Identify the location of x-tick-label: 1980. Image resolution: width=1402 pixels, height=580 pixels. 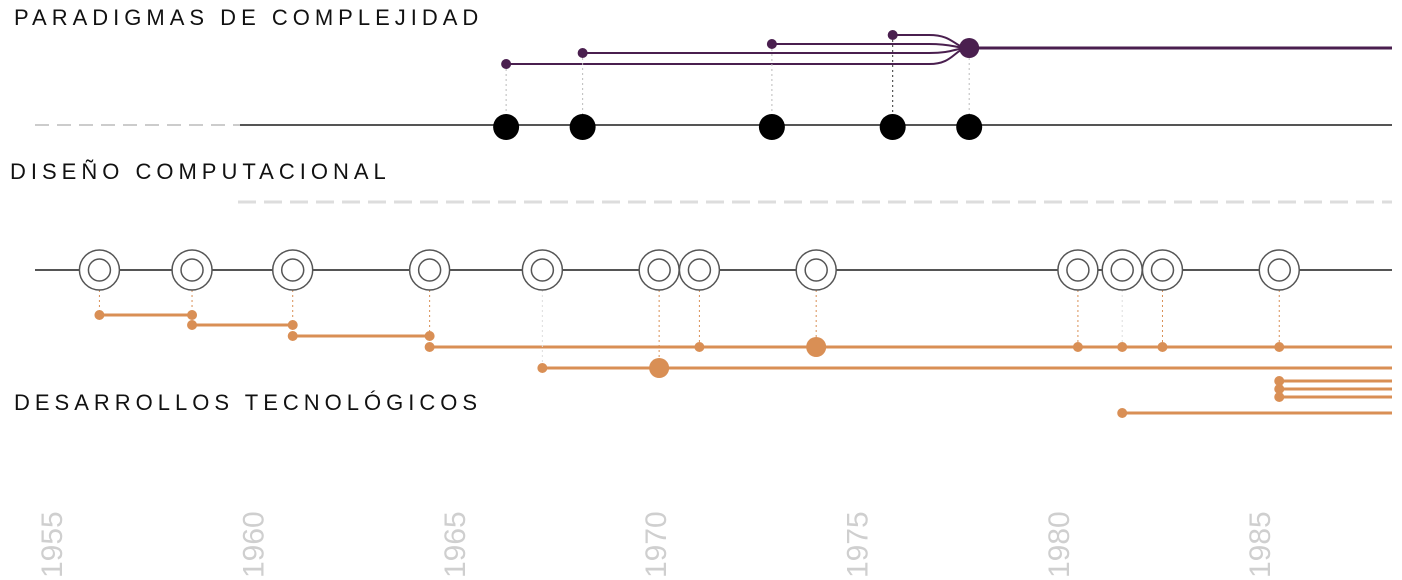
(1059, 544).